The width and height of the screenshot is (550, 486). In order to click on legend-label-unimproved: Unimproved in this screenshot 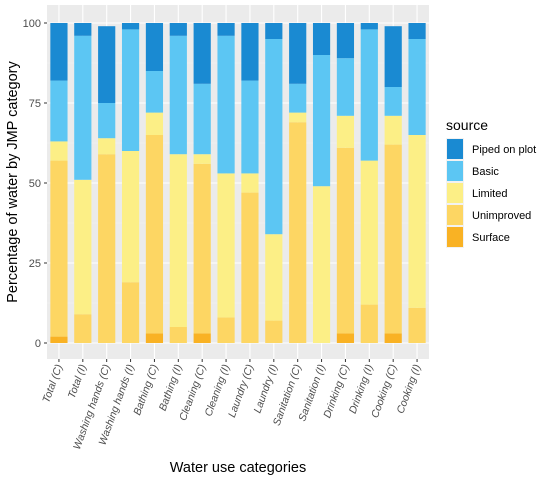, I will do `click(501, 216)`.